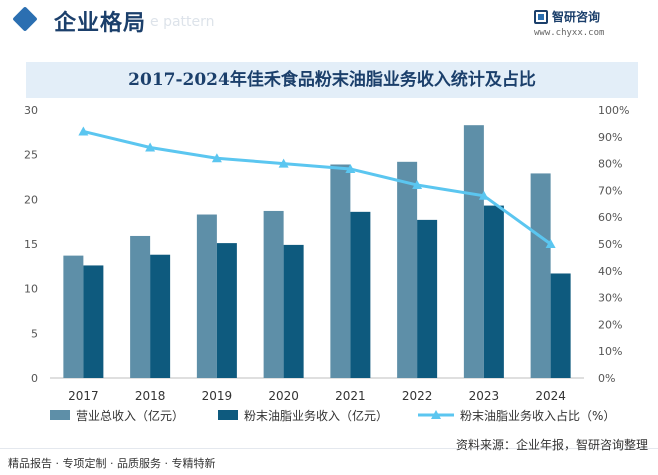 The height and width of the screenshot is (475, 658). What do you see at coordinates (350, 396) in the screenshot?
I see `x-tick-label: 2021` at bounding box center [350, 396].